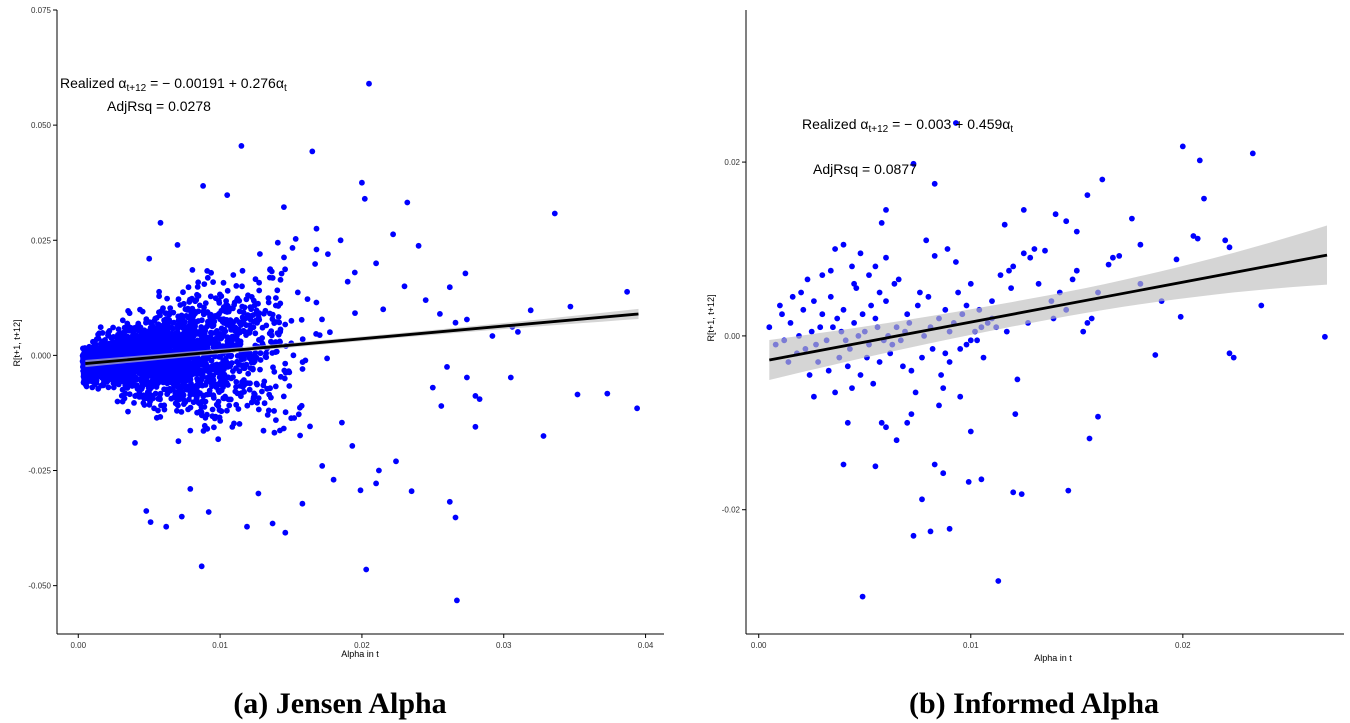 The width and height of the screenshot is (1350, 723). I want to click on y-tick-label: 0.025, so click(41, 240).